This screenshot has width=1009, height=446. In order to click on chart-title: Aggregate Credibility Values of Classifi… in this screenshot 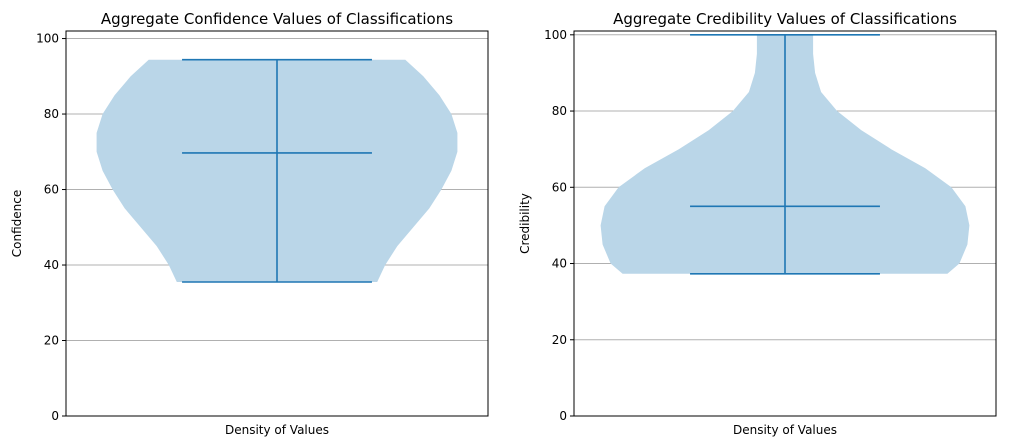, I will do `click(785, 19)`.